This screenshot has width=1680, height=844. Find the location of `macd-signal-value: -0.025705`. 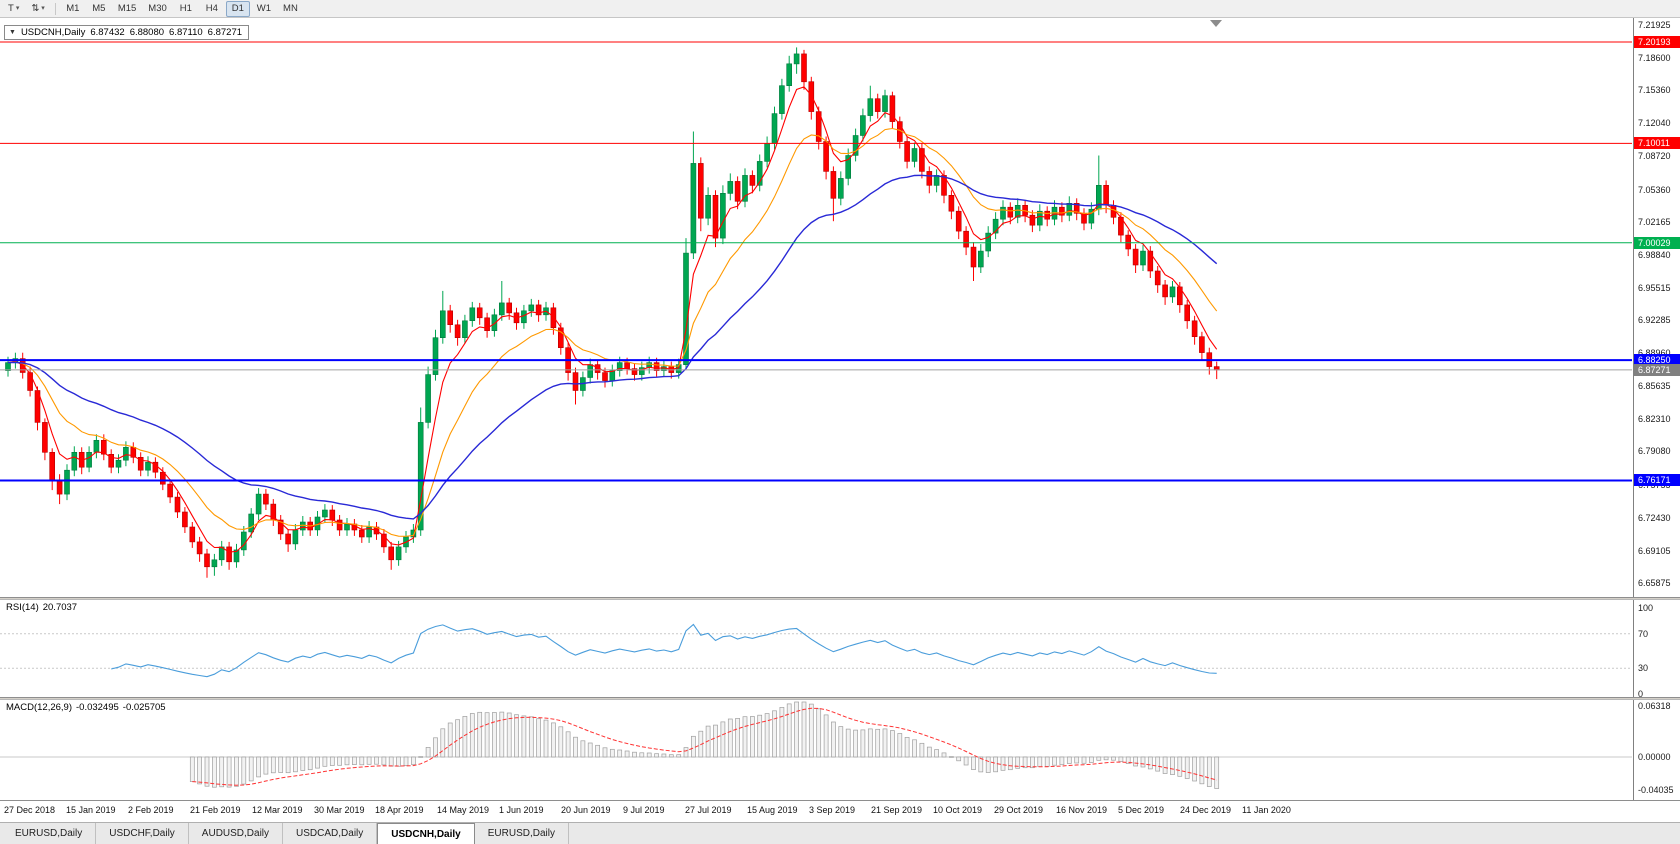

macd-signal-value: -0.025705 is located at coordinates (144, 707).